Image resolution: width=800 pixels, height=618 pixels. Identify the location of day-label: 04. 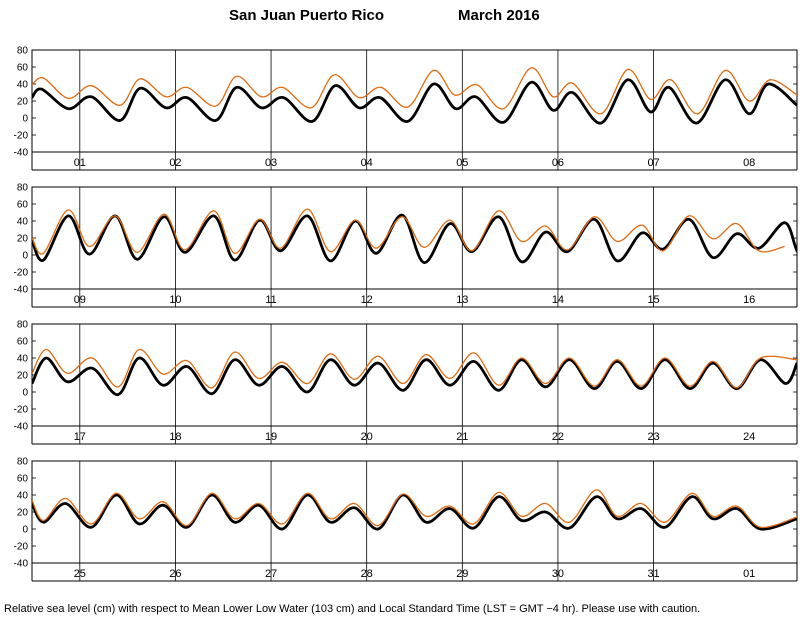
(367, 163).